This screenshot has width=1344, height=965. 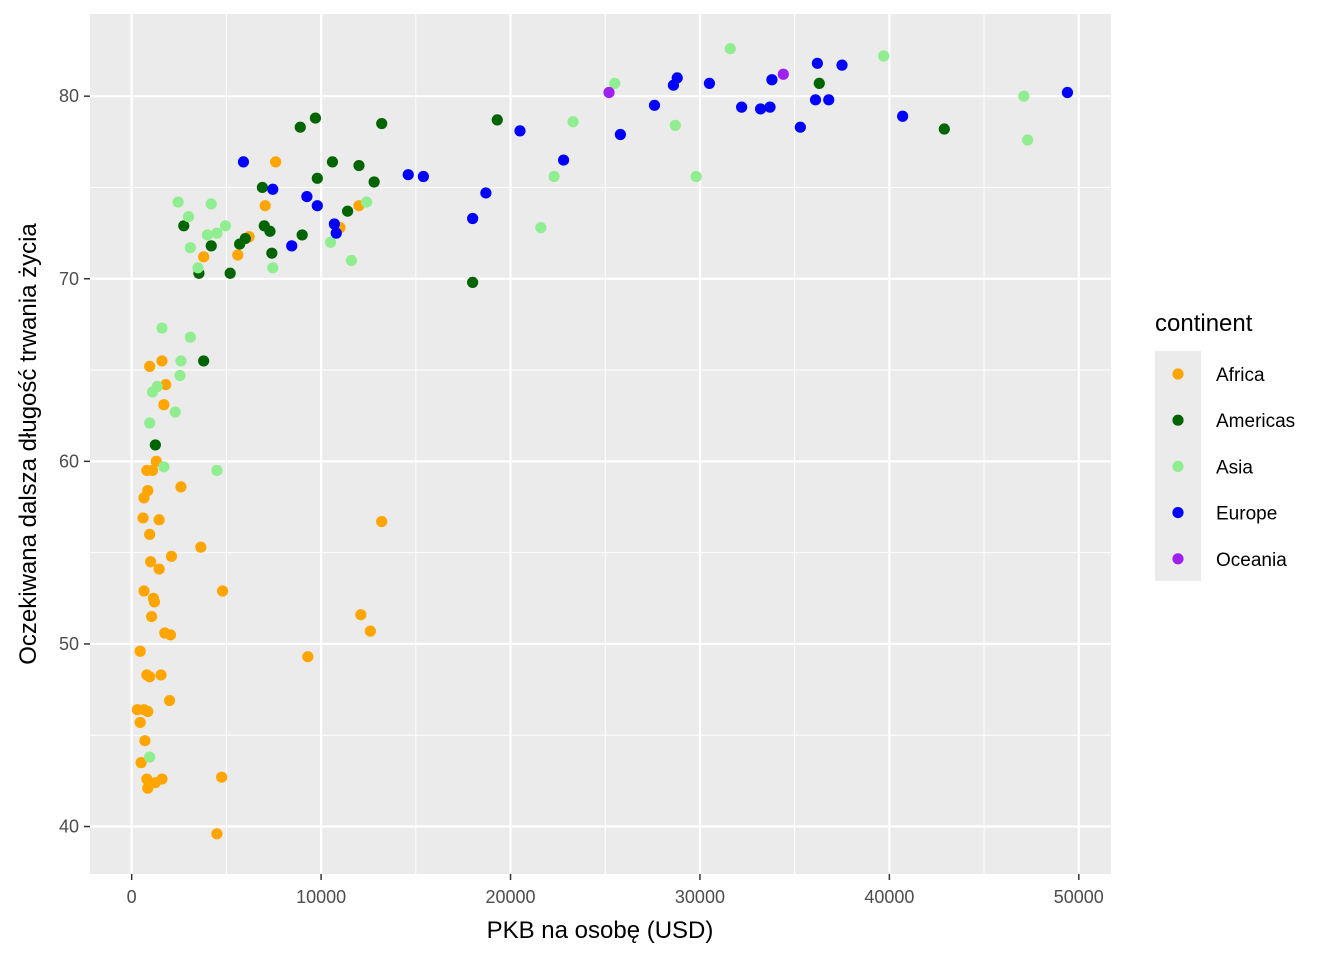 What do you see at coordinates (1178, 559) in the screenshot?
I see `legend-key-oceania` at bounding box center [1178, 559].